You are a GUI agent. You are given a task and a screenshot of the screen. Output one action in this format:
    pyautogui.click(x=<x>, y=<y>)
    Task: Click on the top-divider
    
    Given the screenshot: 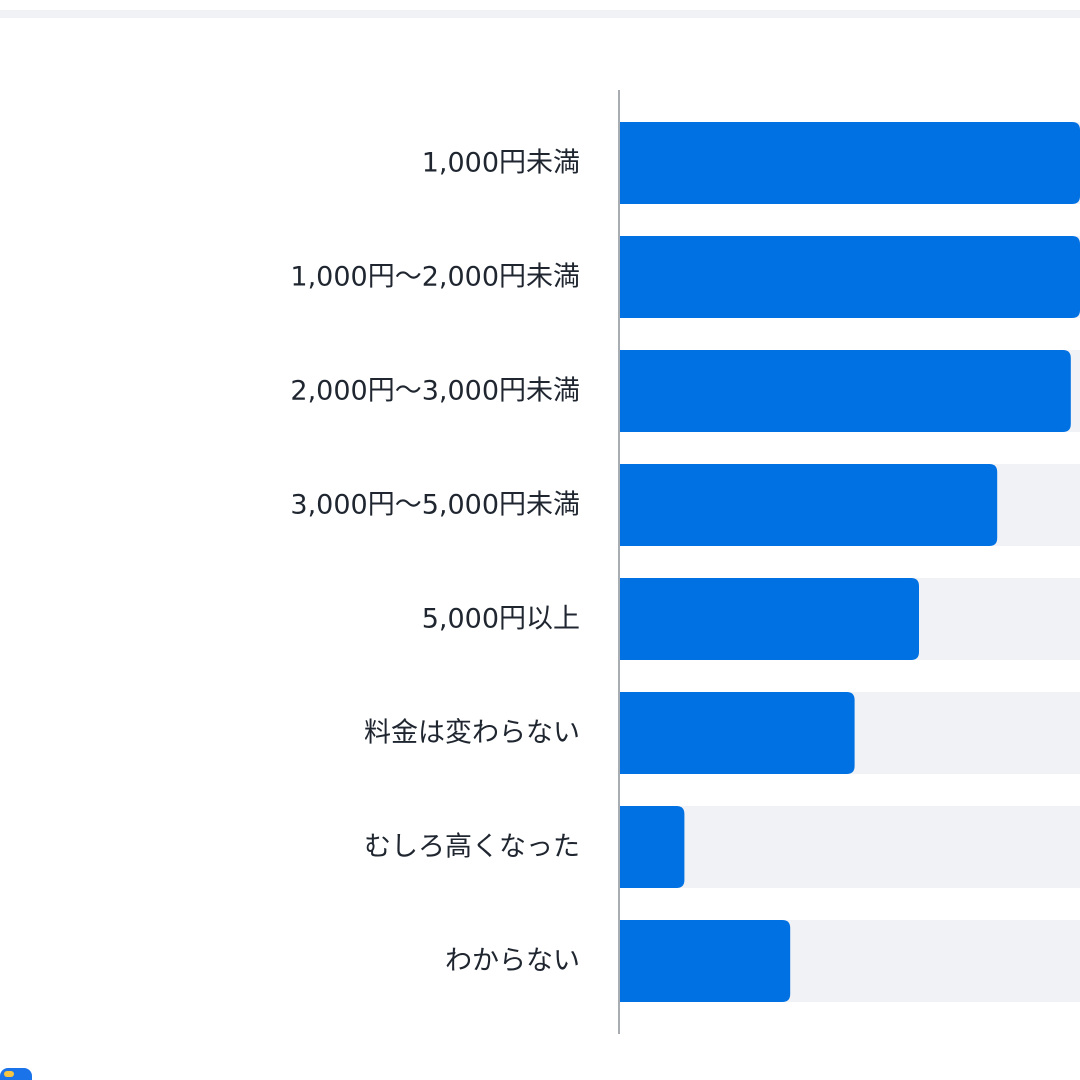 What is the action you would take?
    pyautogui.click(x=540, y=14)
    